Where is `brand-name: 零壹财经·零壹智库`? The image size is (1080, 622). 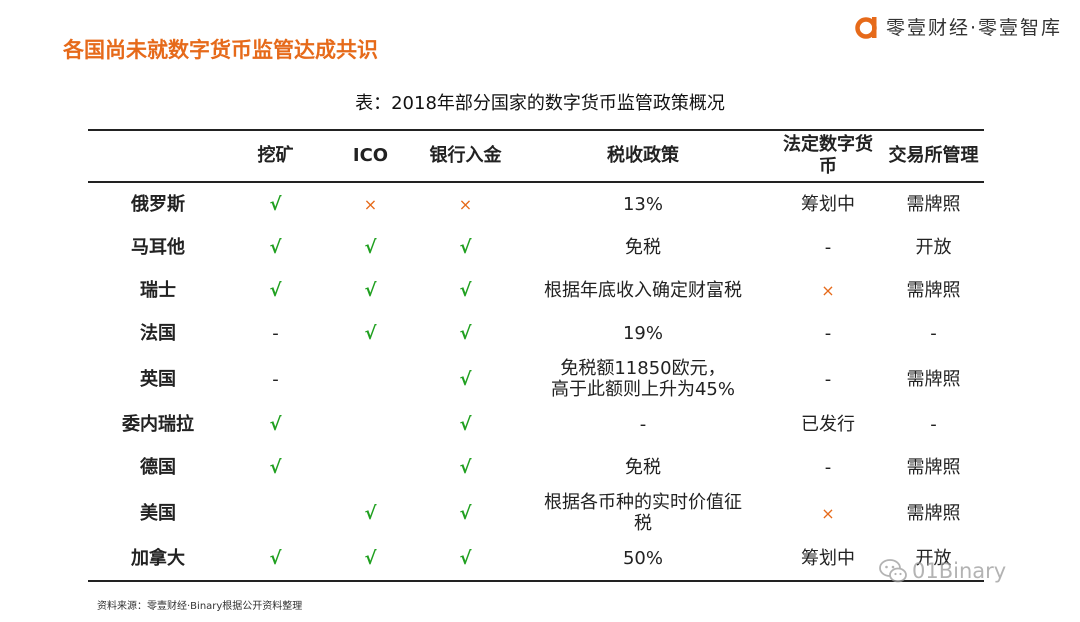
brand-name: 零壹财经·零壹智库 is located at coordinates (973, 28).